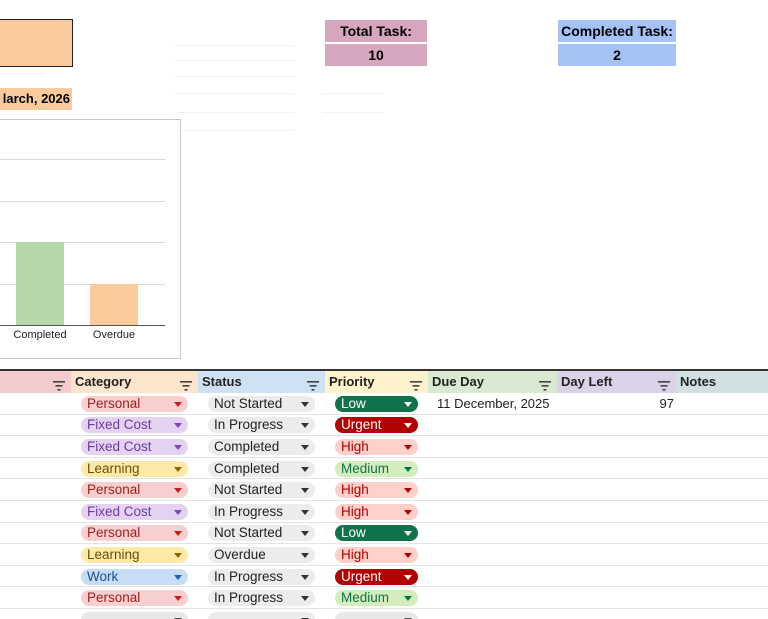  Describe the element at coordinates (36, 43) in the screenshot. I see `summary-cell-orange` at that location.